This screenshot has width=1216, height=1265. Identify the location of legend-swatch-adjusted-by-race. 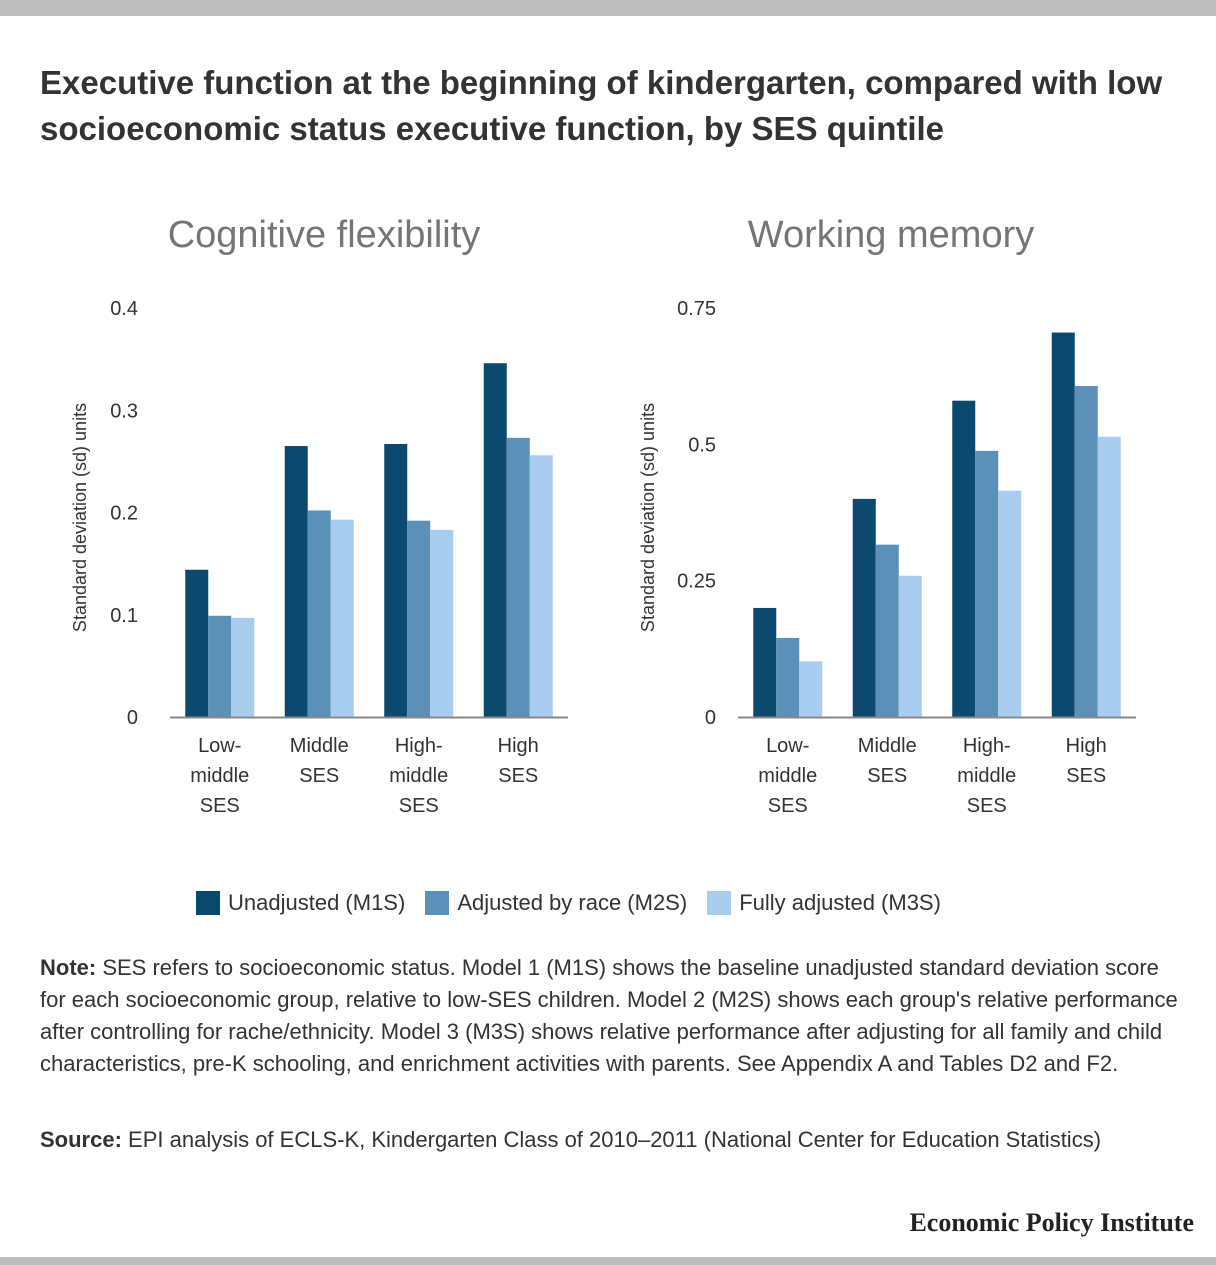
(437, 903).